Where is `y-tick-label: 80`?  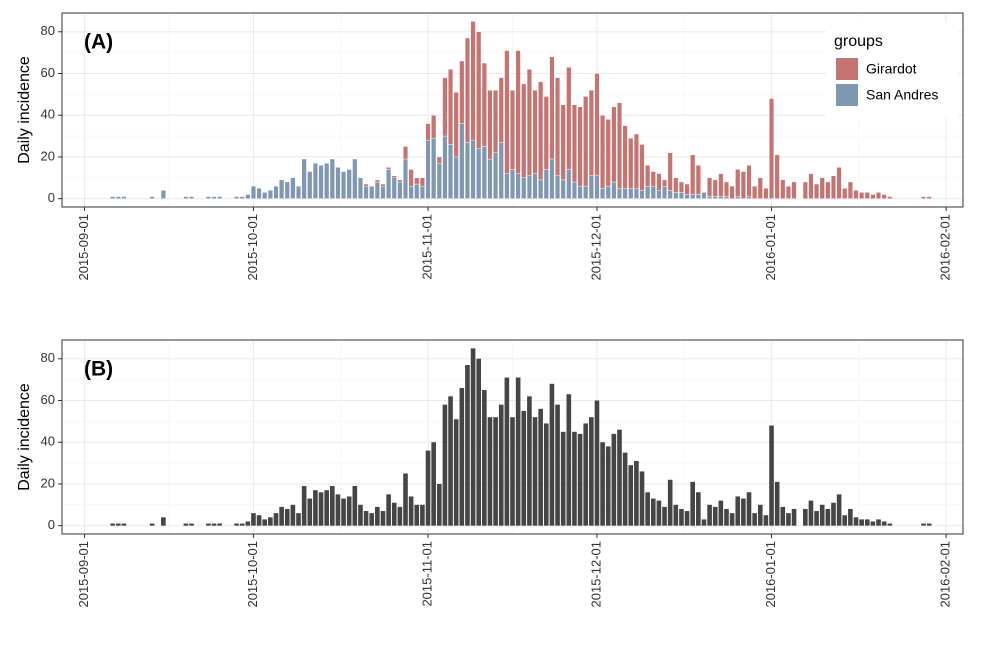
y-tick-label: 80 is located at coordinates (48, 357).